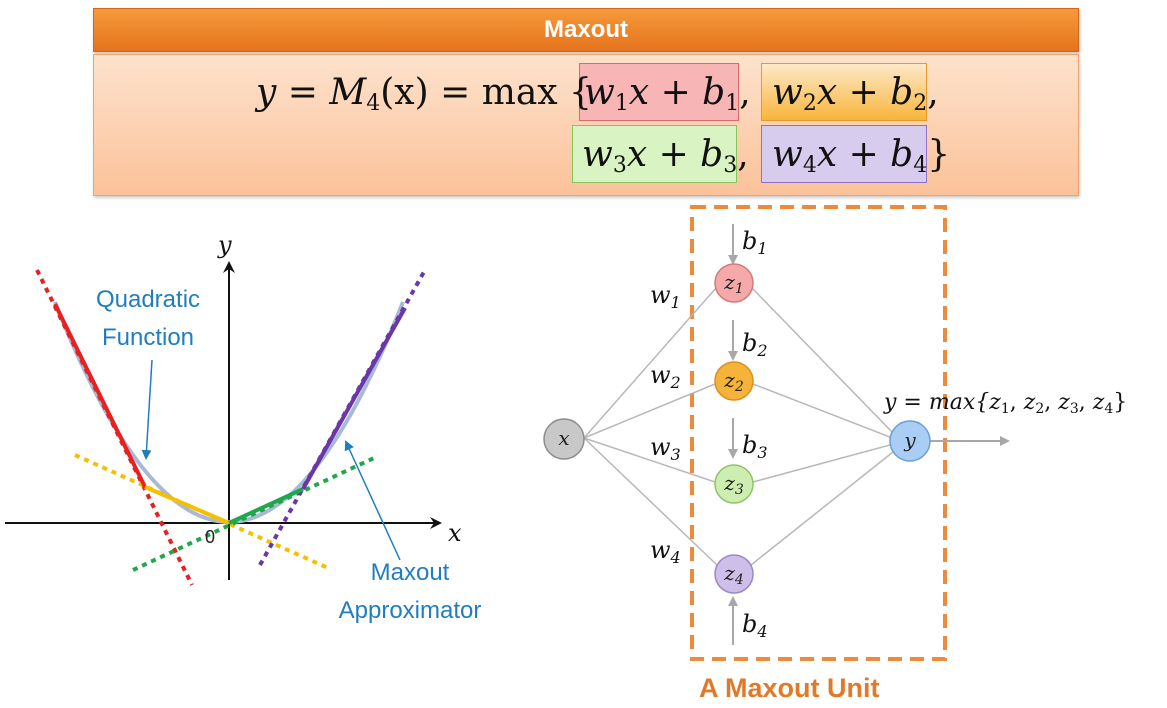 The width and height of the screenshot is (1167, 708). What do you see at coordinates (665, 551) in the screenshot?
I see `weight-label-4: w4` at bounding box center [665, 551].